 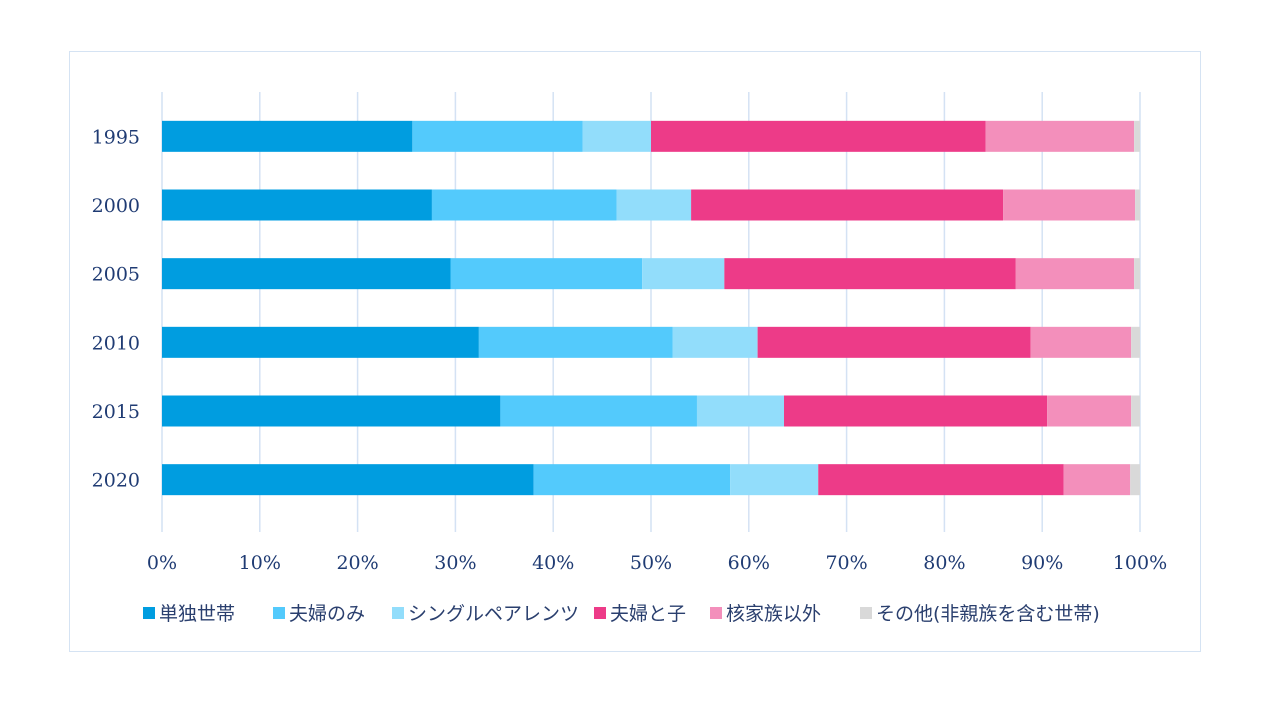 I want to click on y-category-label: 1995, so click(x=116, y=137).